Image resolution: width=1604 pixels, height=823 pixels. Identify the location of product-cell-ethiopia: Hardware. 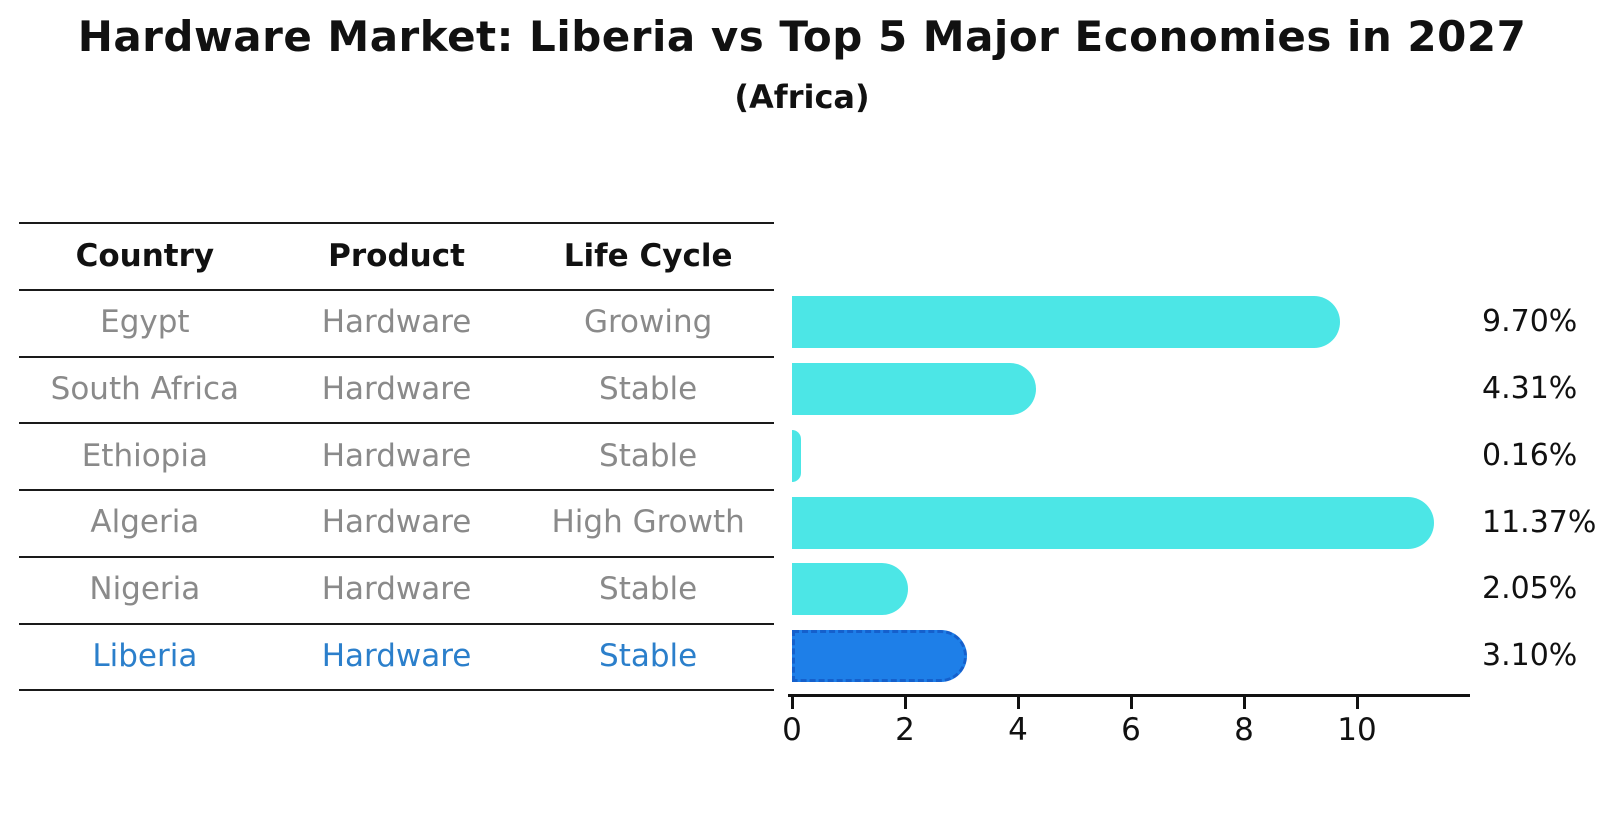
(396, 455).